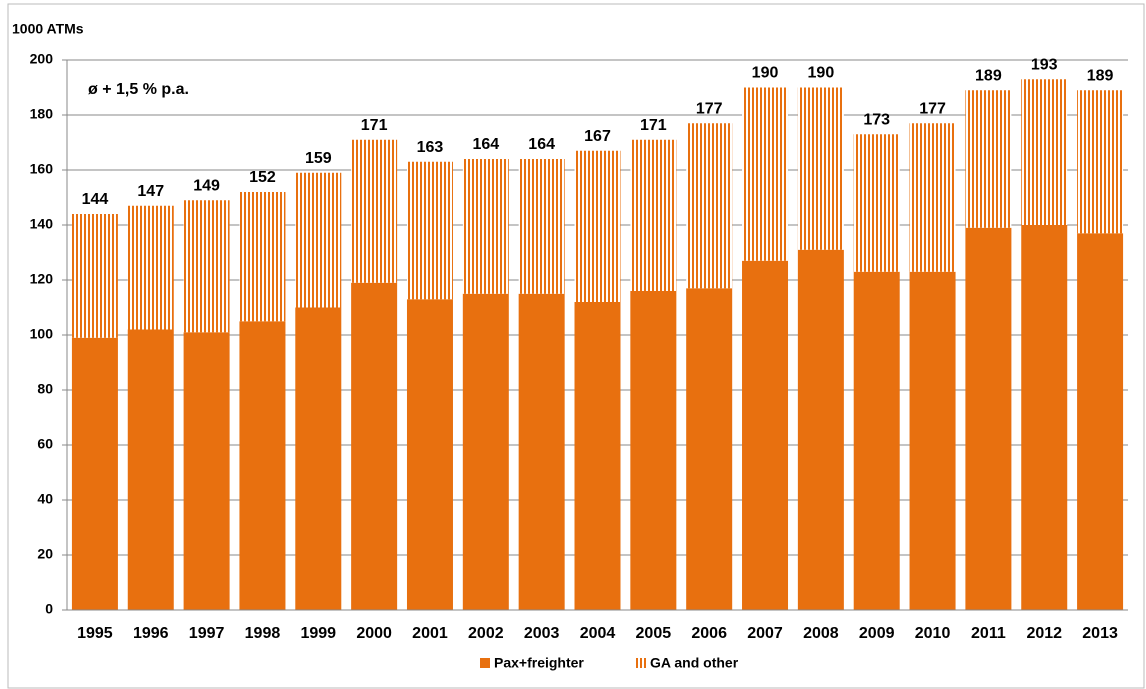 This screenshot has width=1146, height=689. I want to click on total-label: 144, so click(95, 199).